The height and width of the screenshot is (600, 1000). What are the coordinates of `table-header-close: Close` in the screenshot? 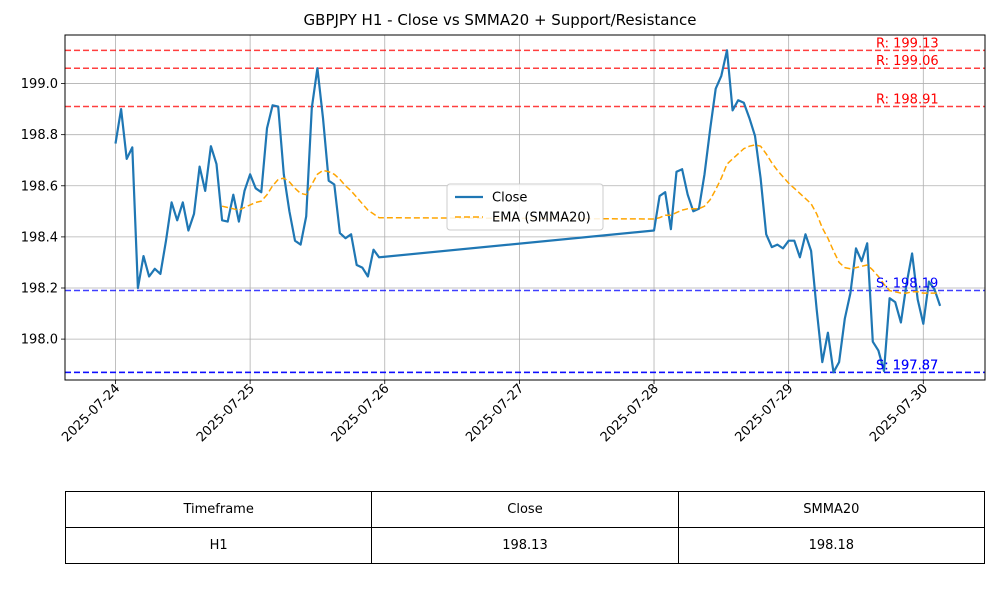 It's located at (525, 509).